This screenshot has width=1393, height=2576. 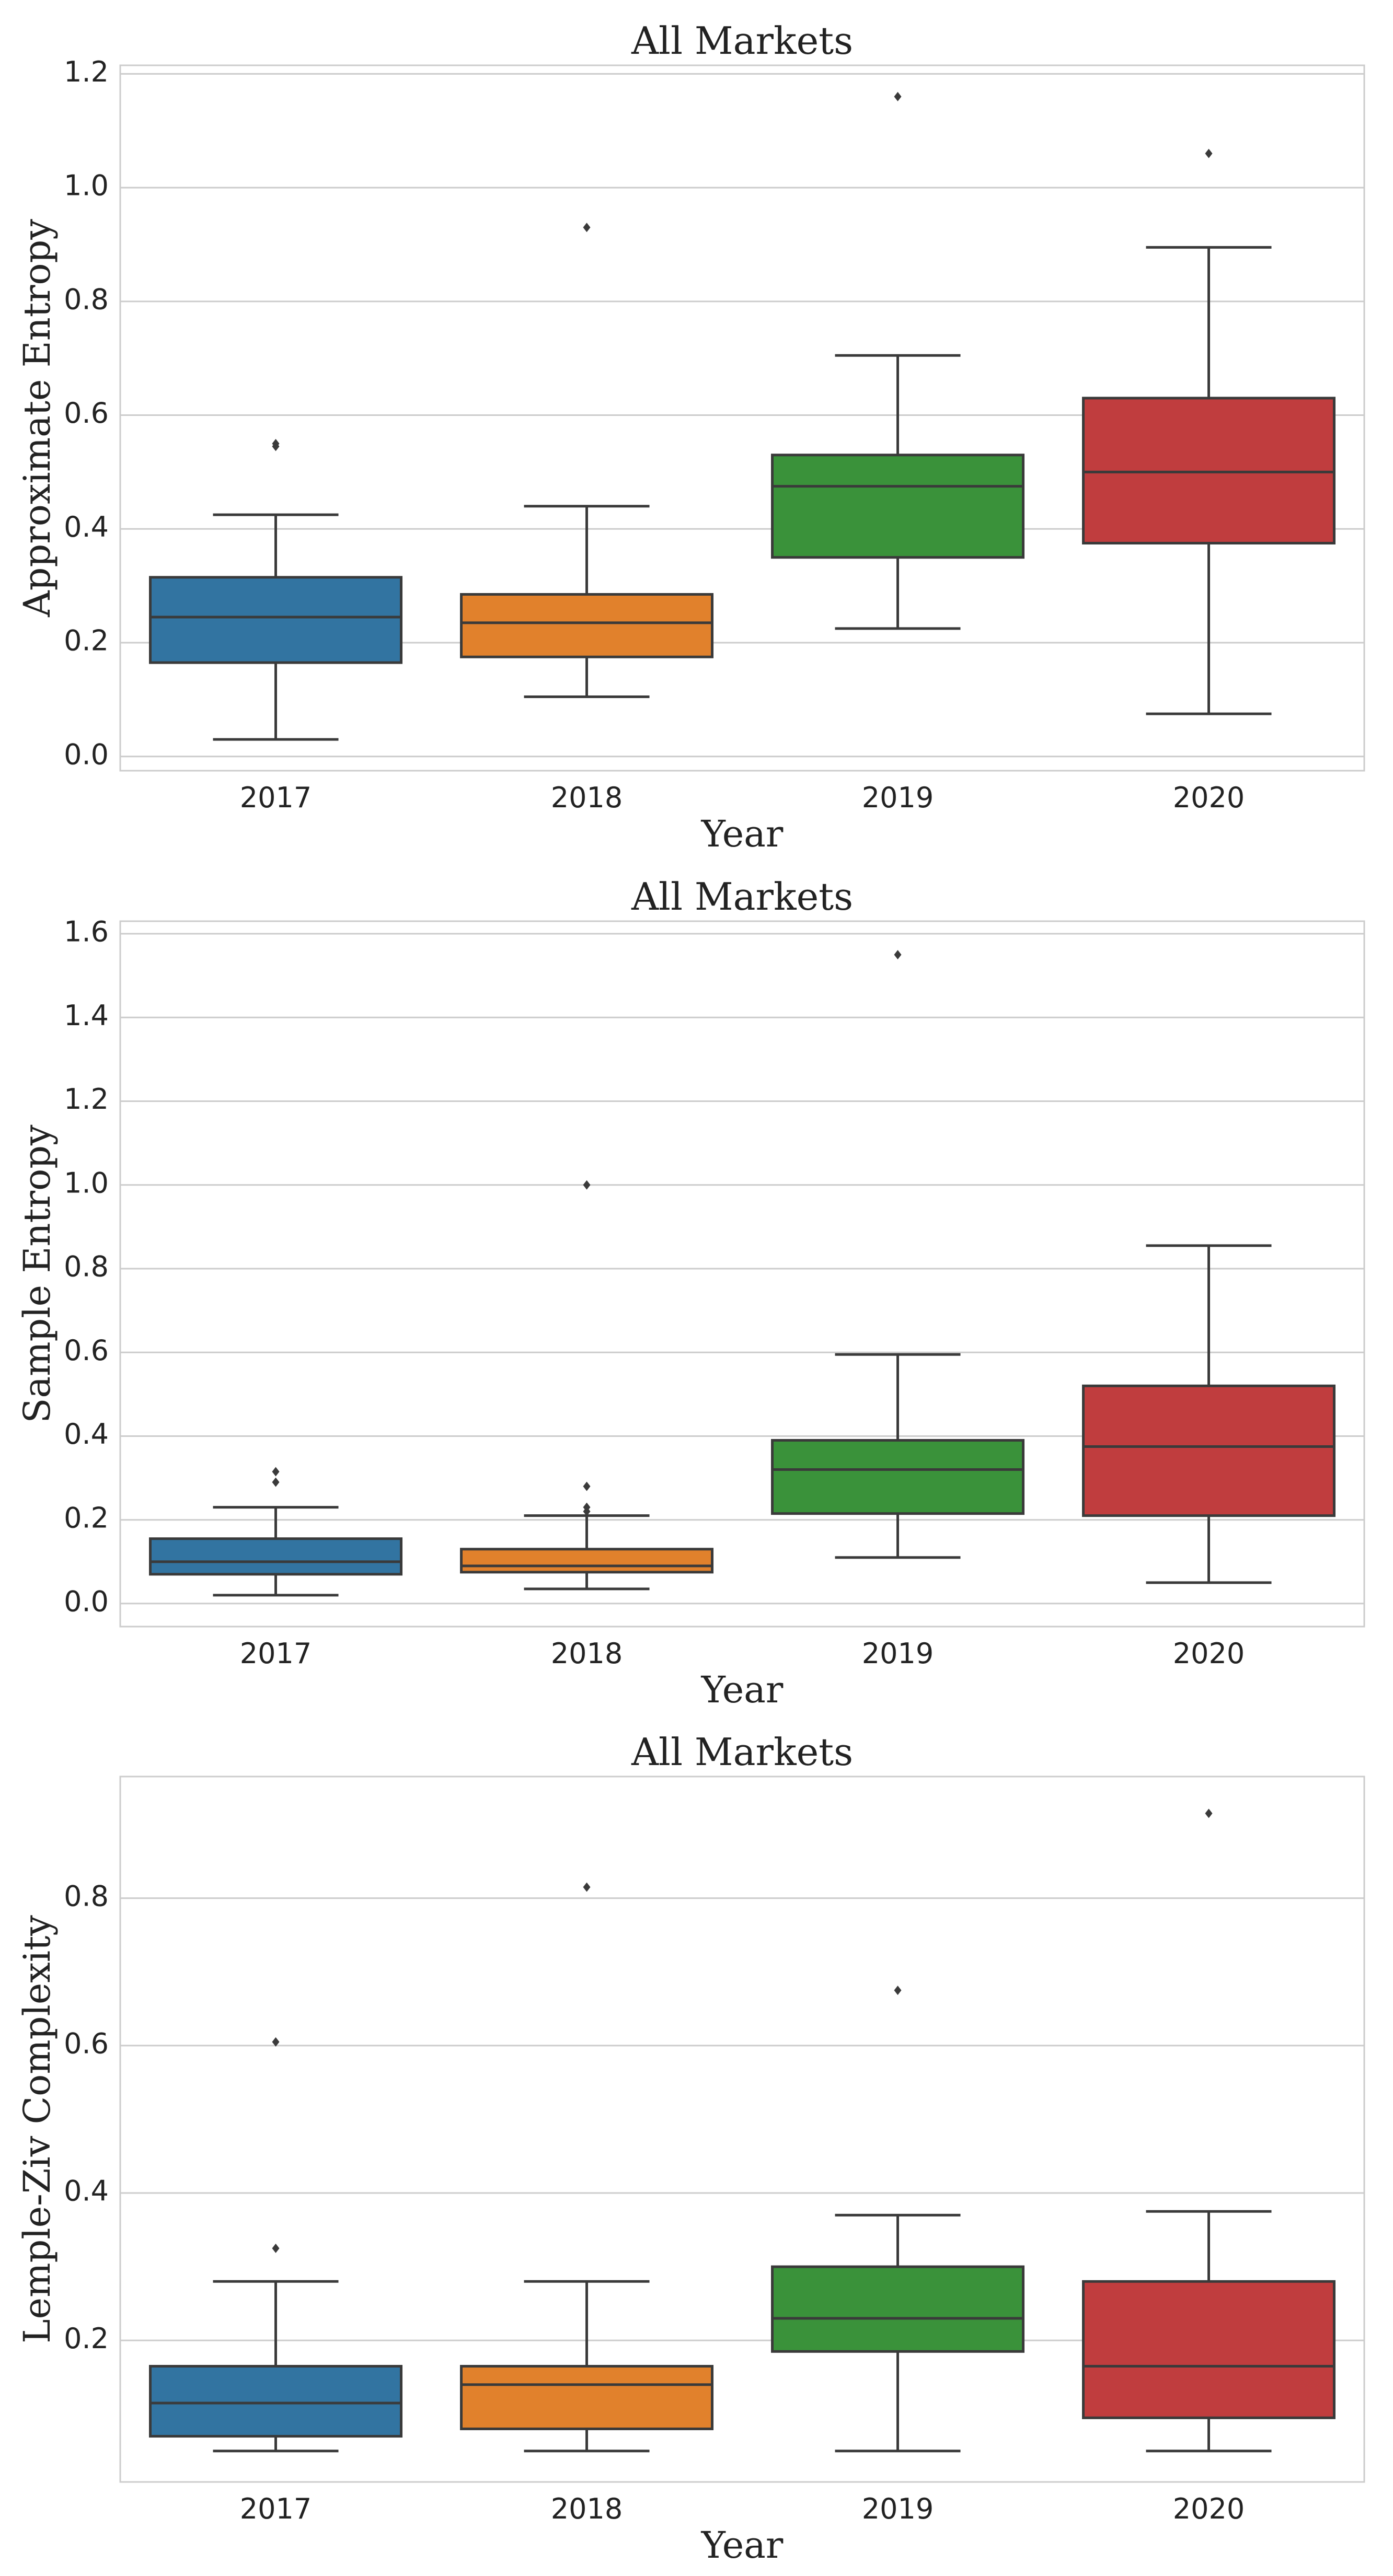 What do you see at coordinates (37, 1273) in the screenshot?
I see `y-axis-label: Sample Entropy` at bounding box center [37, 1273].